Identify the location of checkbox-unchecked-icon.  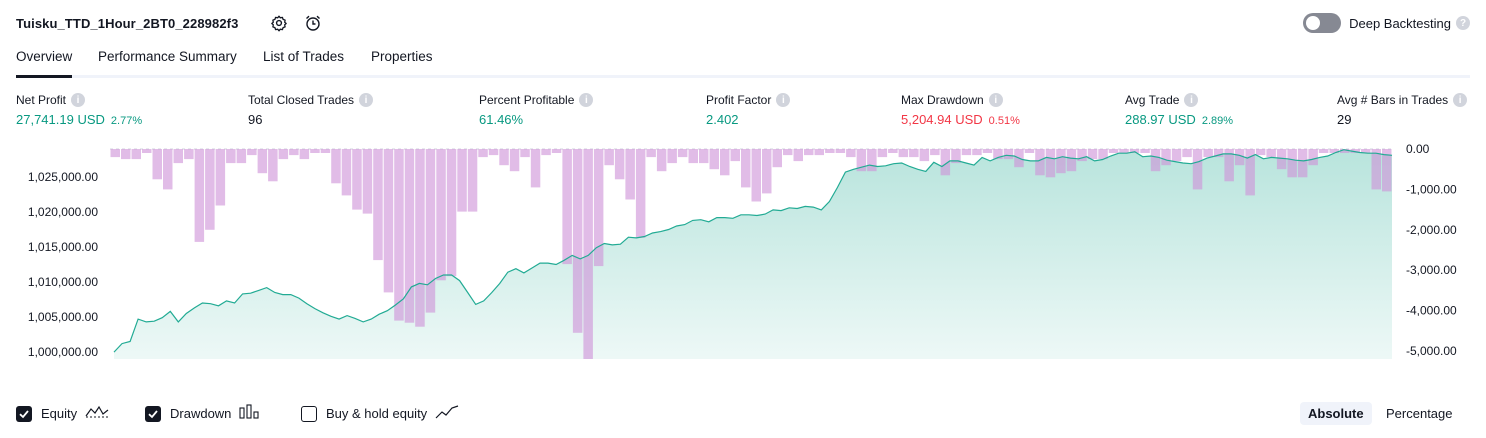
(309, 413).